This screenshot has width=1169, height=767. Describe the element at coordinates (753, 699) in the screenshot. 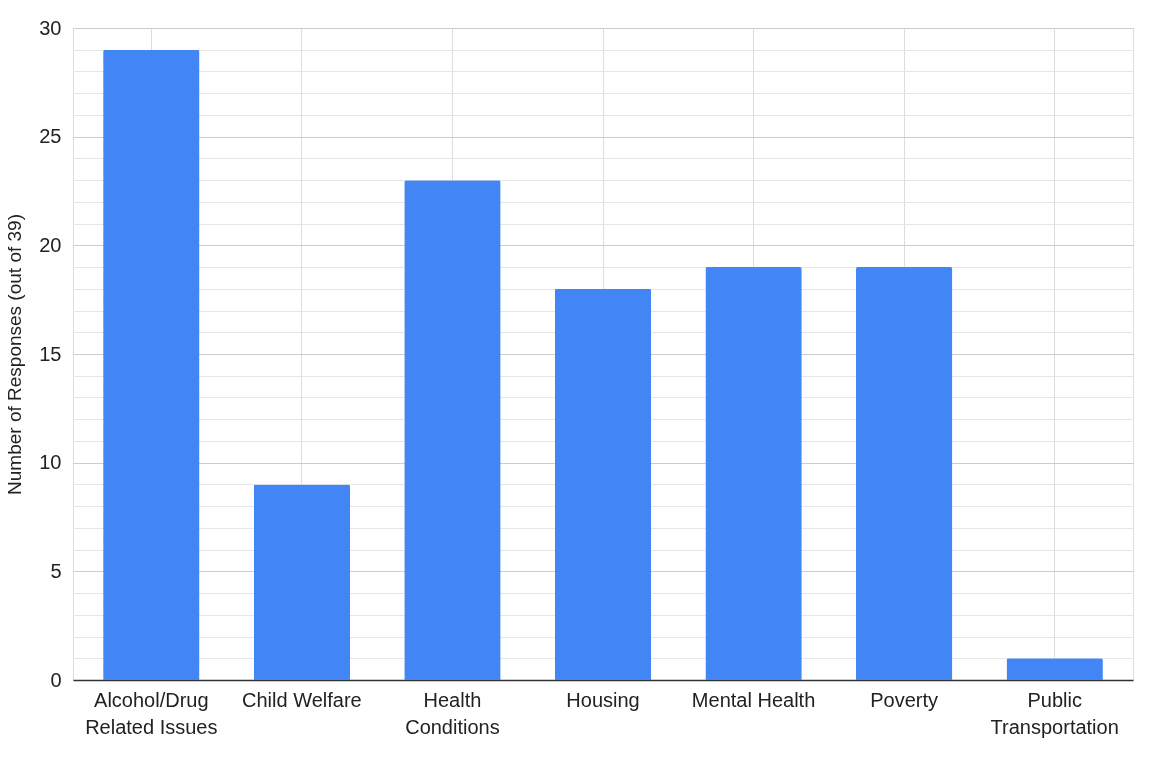

I see `x-tick-label: Mental Health` at that location.